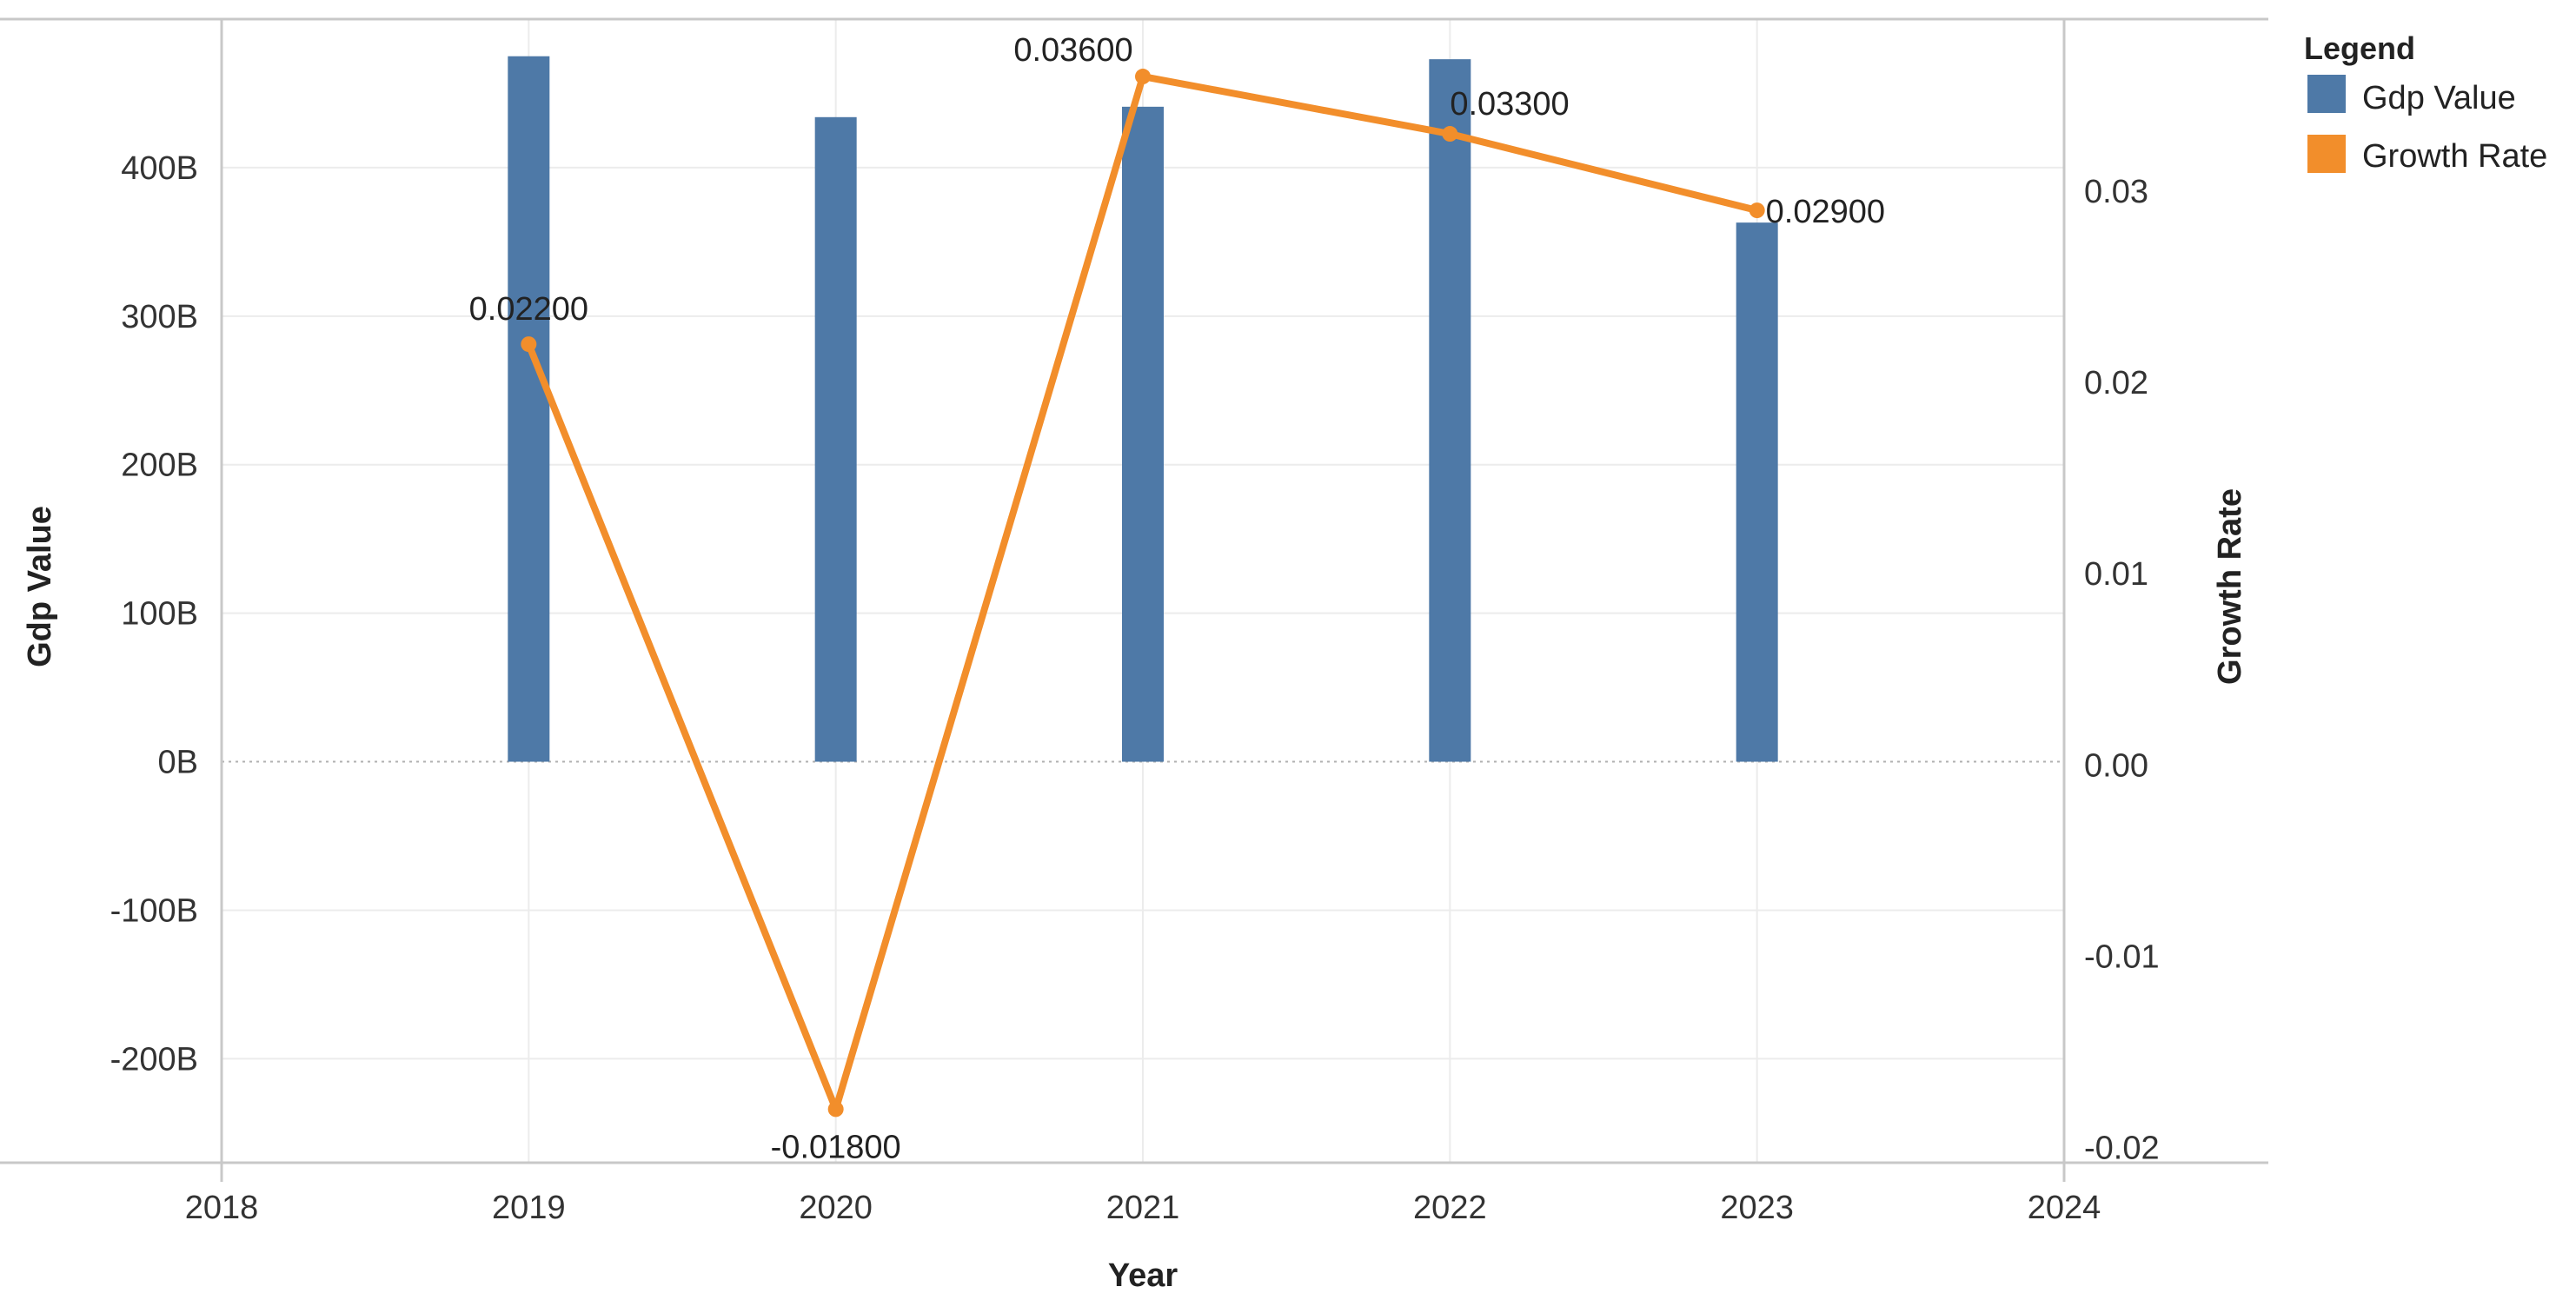  Describe the element at coordinates (40, 586) in the screenshot. I see `y-axis-left-title: Gdp Value` at that location.